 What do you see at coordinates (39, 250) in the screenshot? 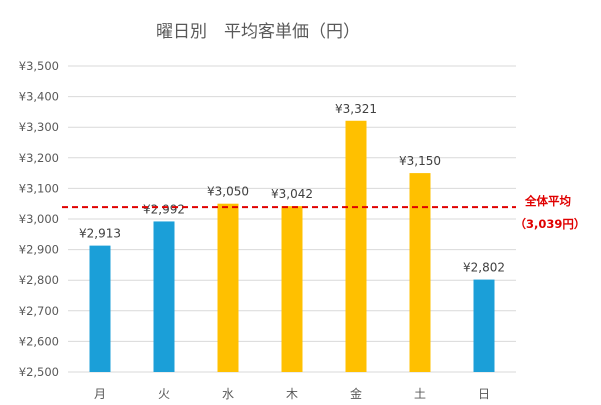
I see `y-tick-label: ¥2,900` at bounding box center [39, 250].